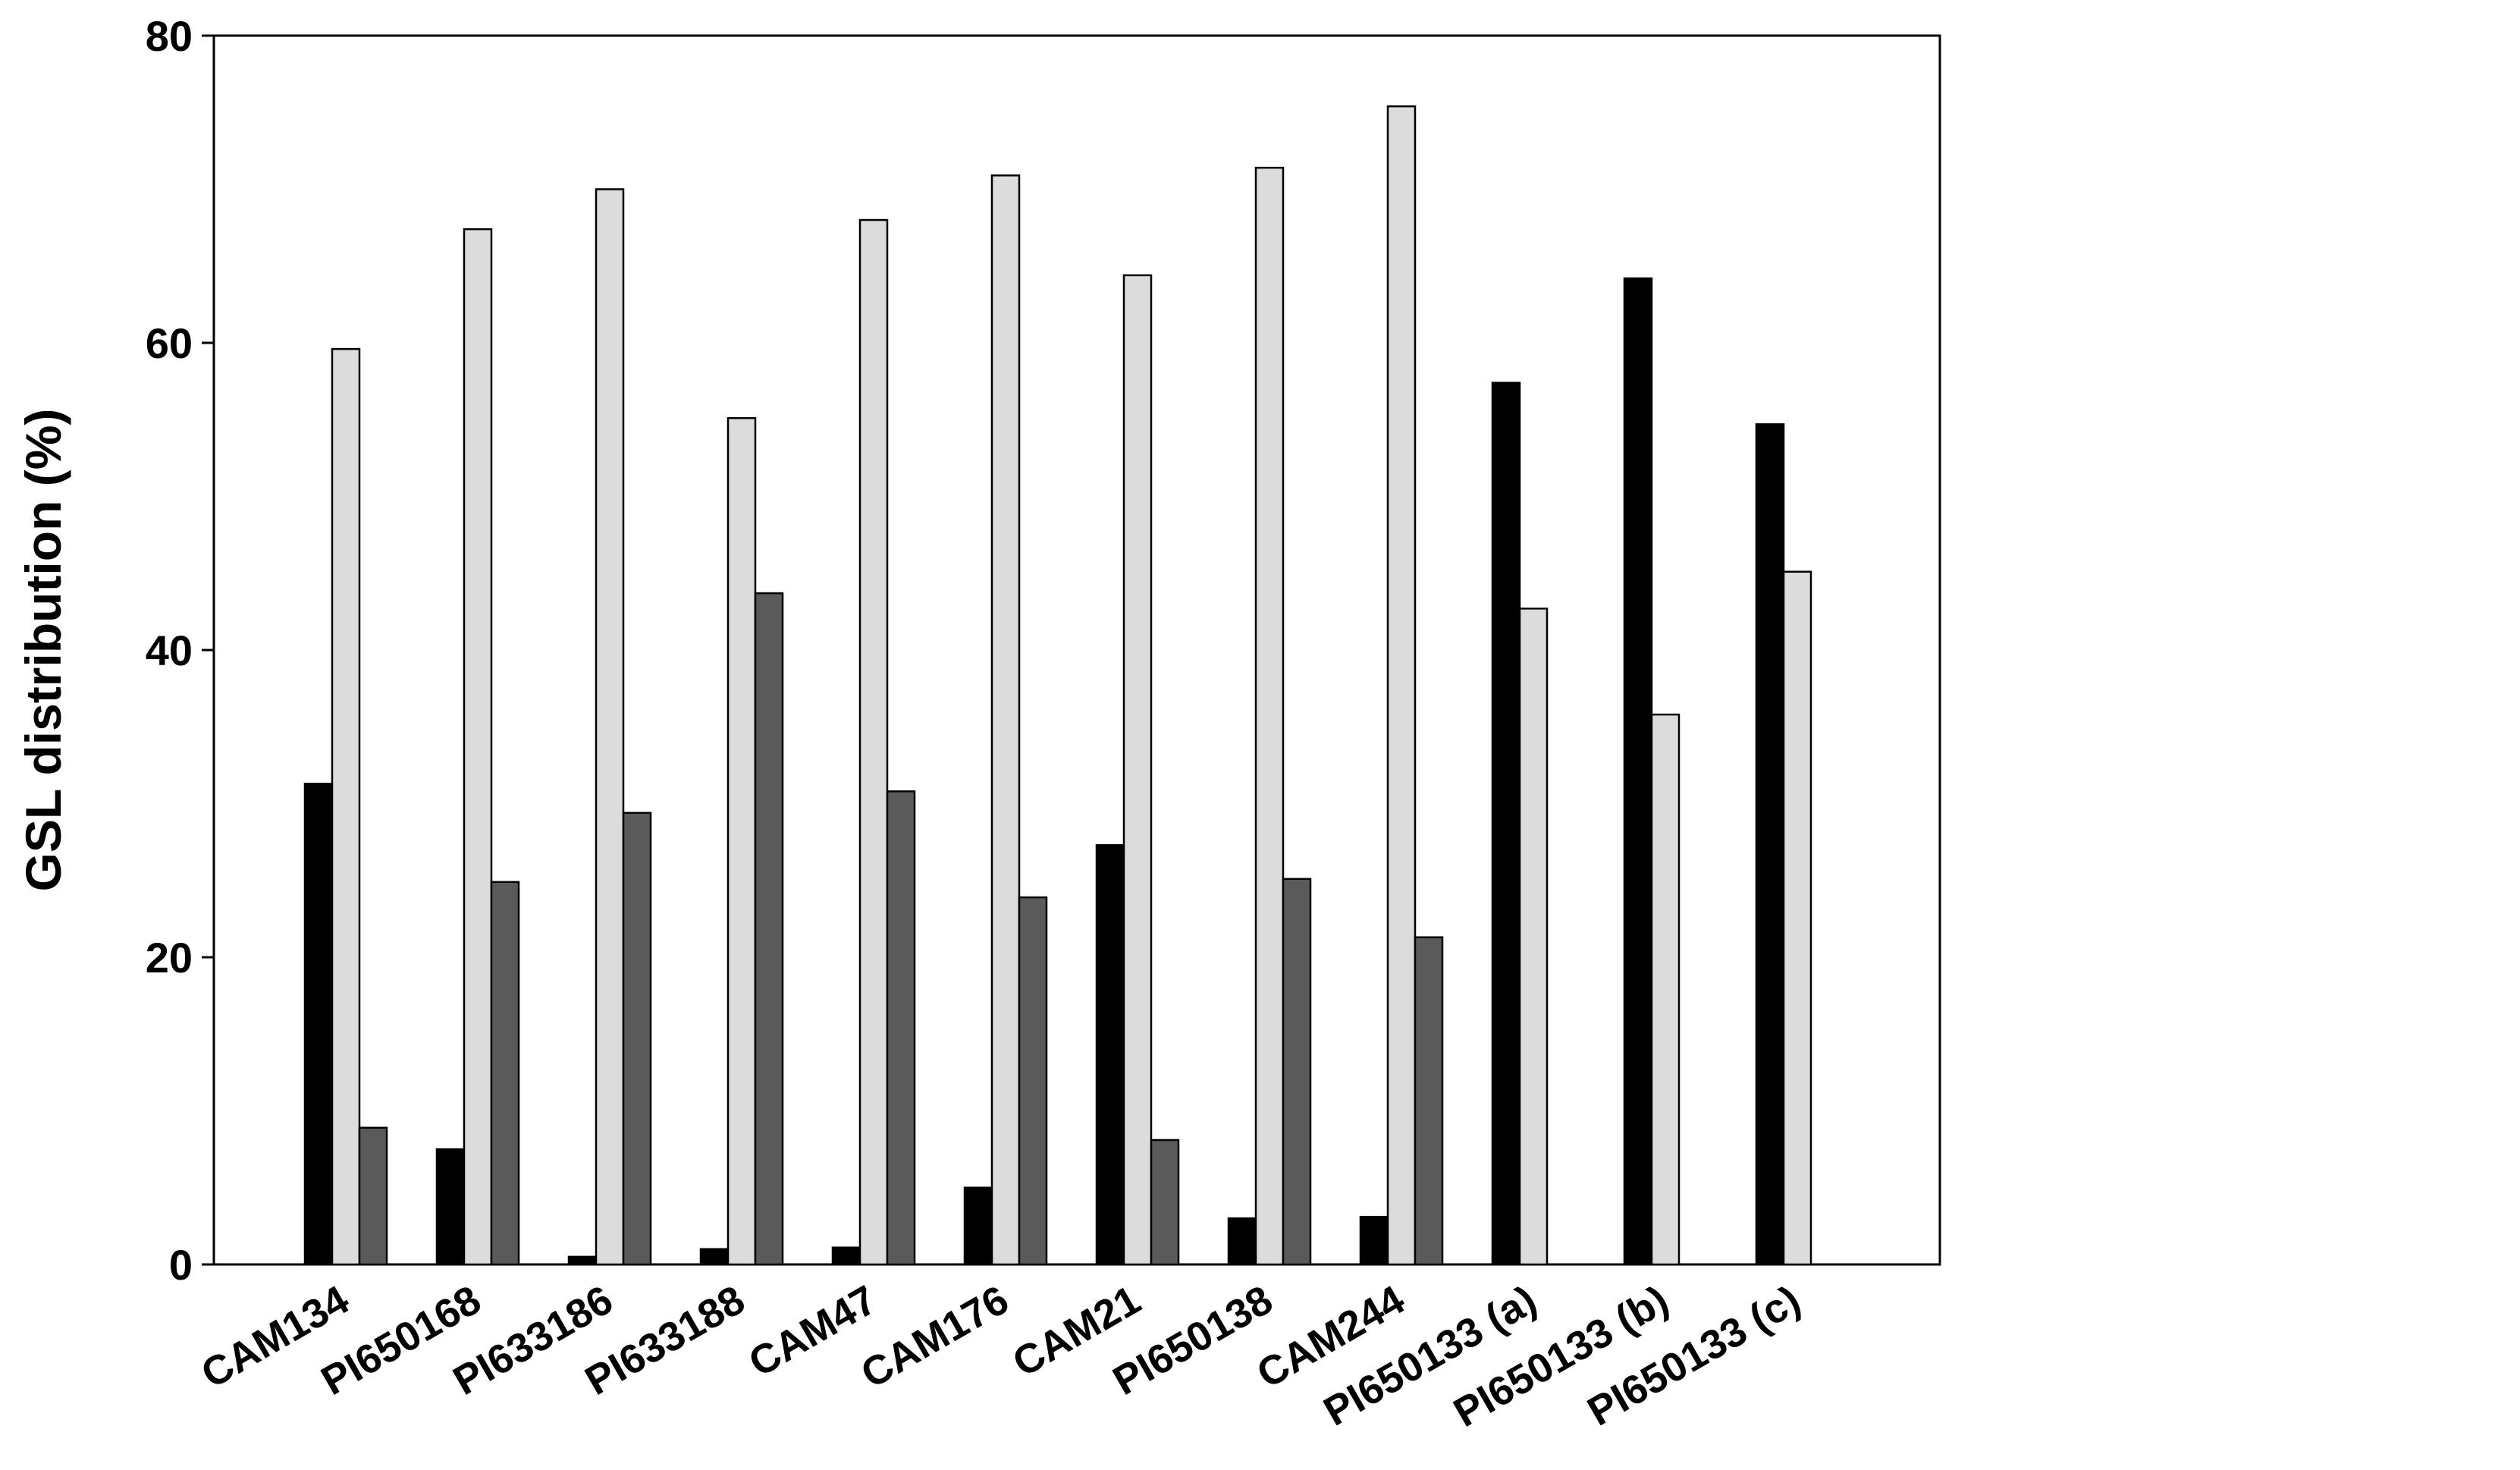 The image size is (2520, 1470). Describe the element at coordinates (43, 650) in the screenshot. I see `y-axis-title: GSL distribution (%)` at that location.